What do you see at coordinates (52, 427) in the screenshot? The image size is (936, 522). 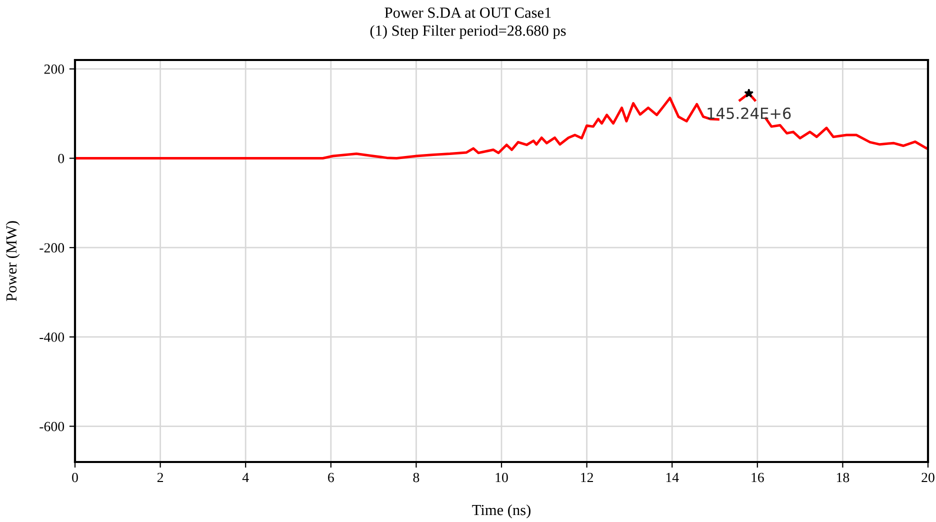 I see `y-tick-label: -600` at bounding box center [52, 427].